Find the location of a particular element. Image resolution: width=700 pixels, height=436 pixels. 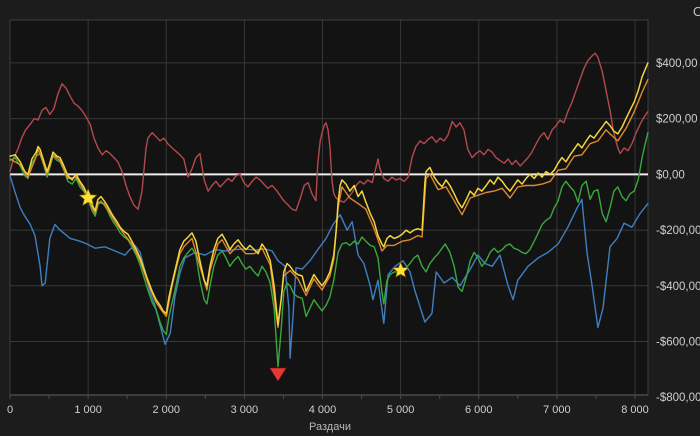

y-axis-tick-label: -$600,00 is located at coordinates (678, 343).